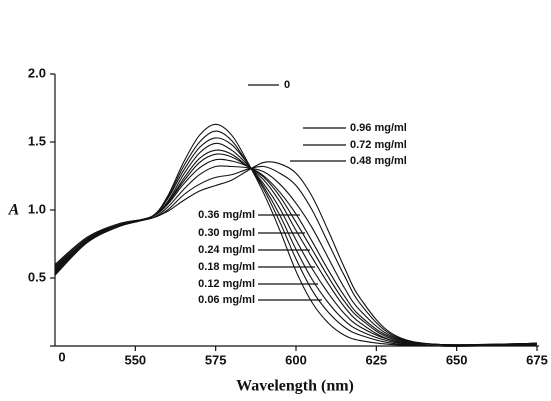  What do you see at coordinates (226, 250) in the screenshot?
I see `series-label: 0.24 mg/ml` at bounding box center [226, 250].